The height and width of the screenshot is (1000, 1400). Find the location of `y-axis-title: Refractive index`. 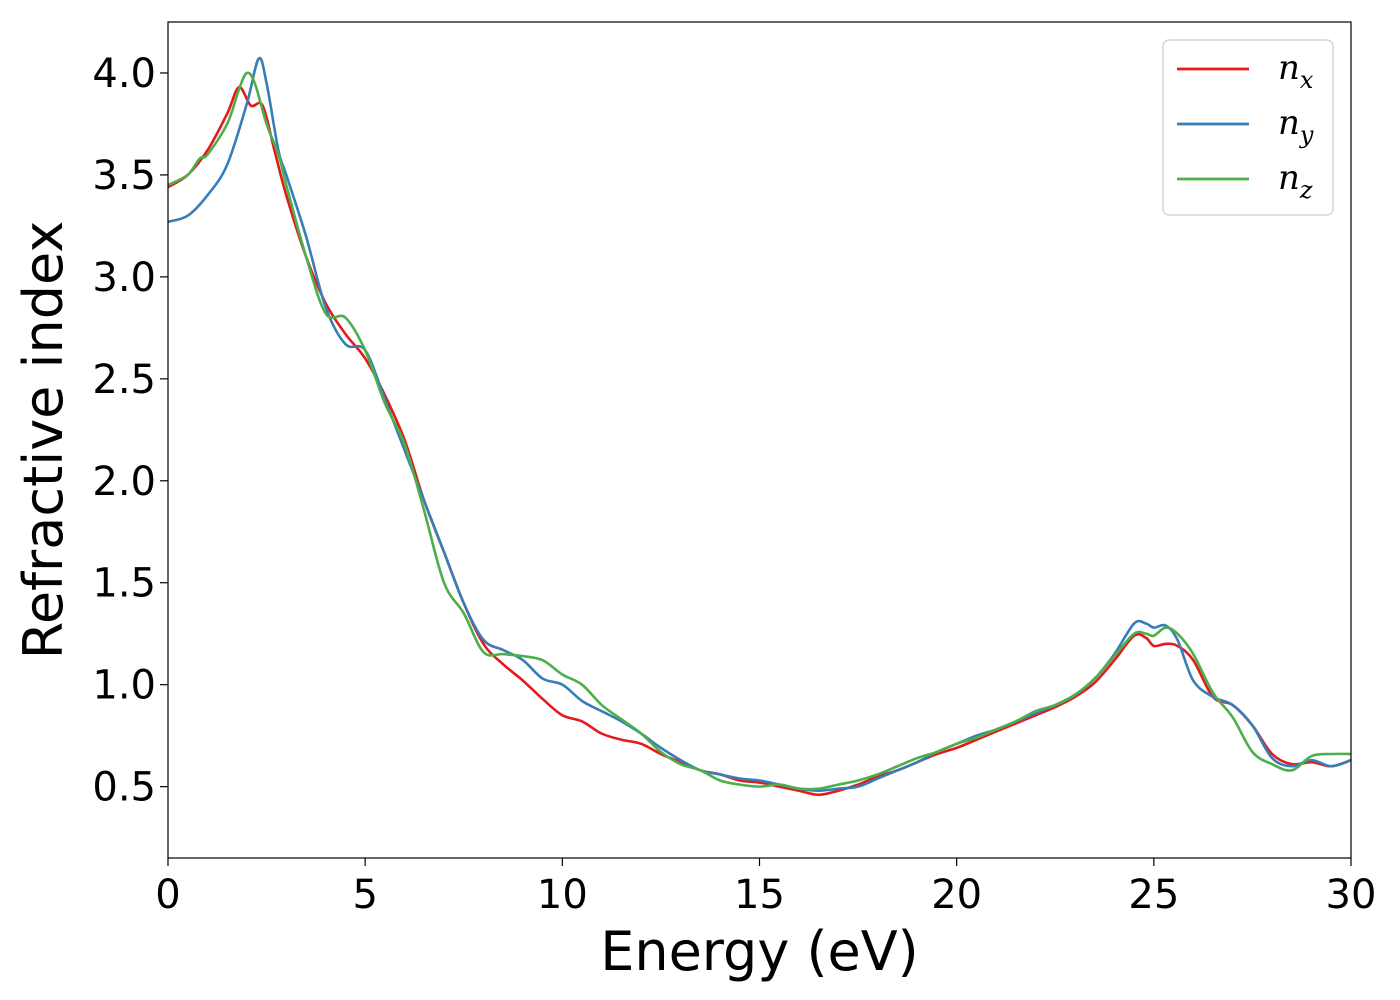

y-axis-title: Refractive index is located at coordinates (43, 440).